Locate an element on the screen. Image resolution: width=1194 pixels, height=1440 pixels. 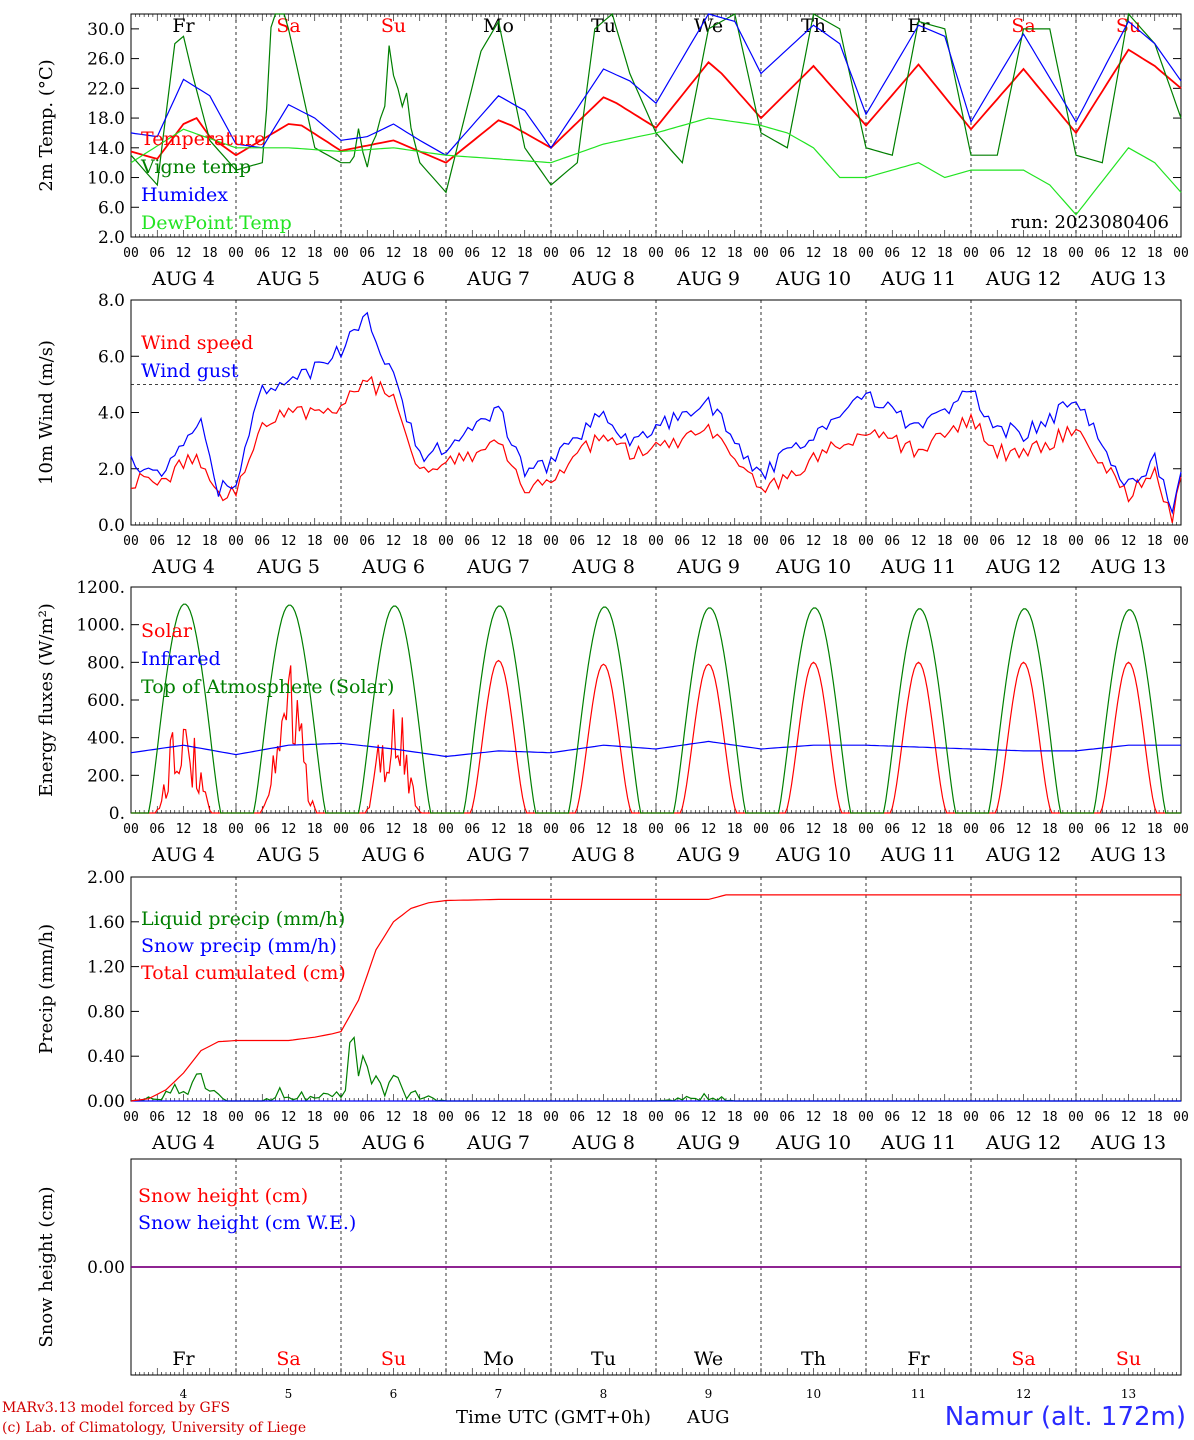
day-number: 13 is located at coordinates (1128, 1394).